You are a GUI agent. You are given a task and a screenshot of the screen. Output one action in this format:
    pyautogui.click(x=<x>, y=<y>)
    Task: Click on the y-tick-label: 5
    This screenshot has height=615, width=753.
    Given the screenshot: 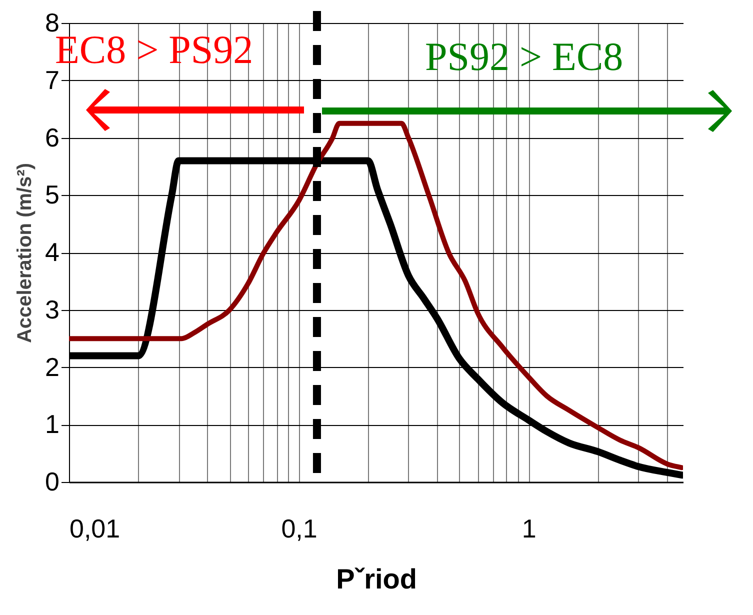 What is the action you would take?
    pyautogui.click(x=52, y=195)
    